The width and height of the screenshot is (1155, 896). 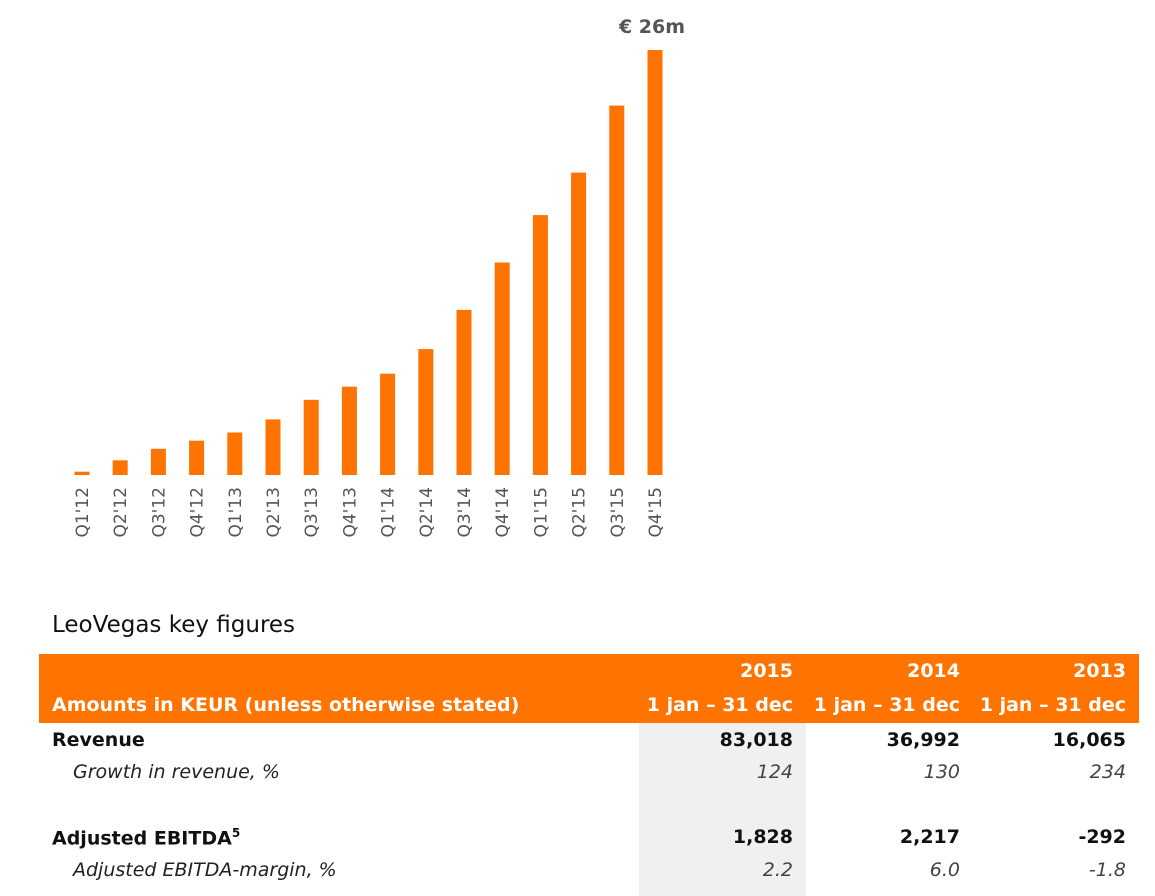 I want to click on tick-label-Q3-14: Q3'14, so click(x=465, y=512).